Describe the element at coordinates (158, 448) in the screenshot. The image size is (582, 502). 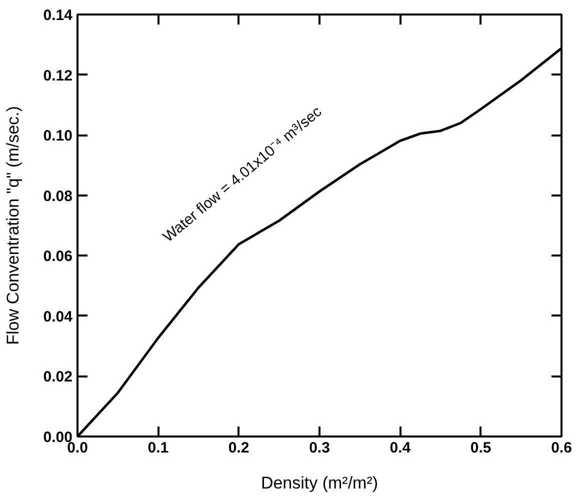
I see `x-tick-label: 0.1` at that location.